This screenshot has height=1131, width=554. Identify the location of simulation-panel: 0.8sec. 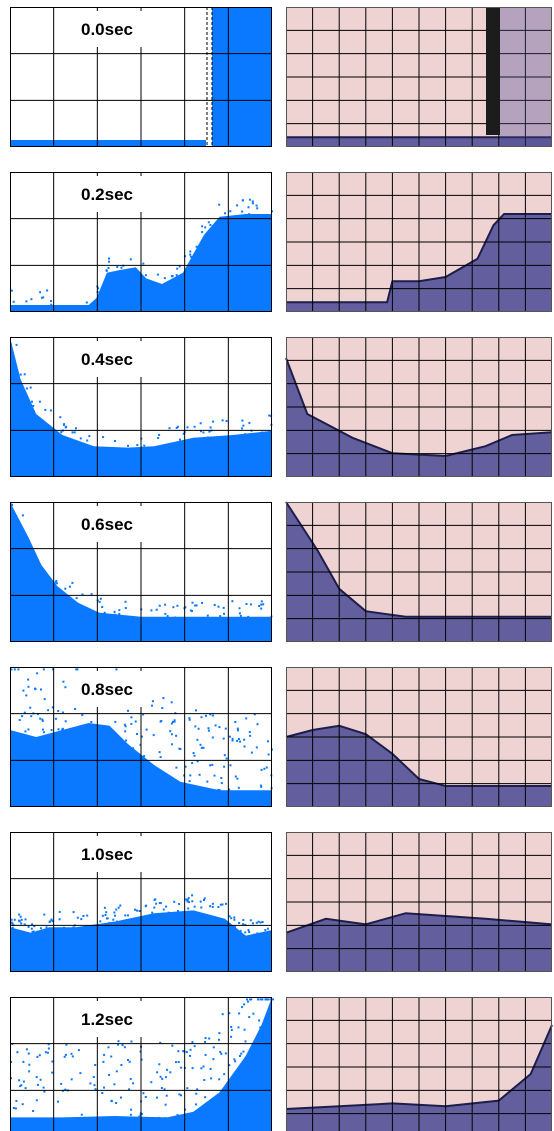
(141, 737).